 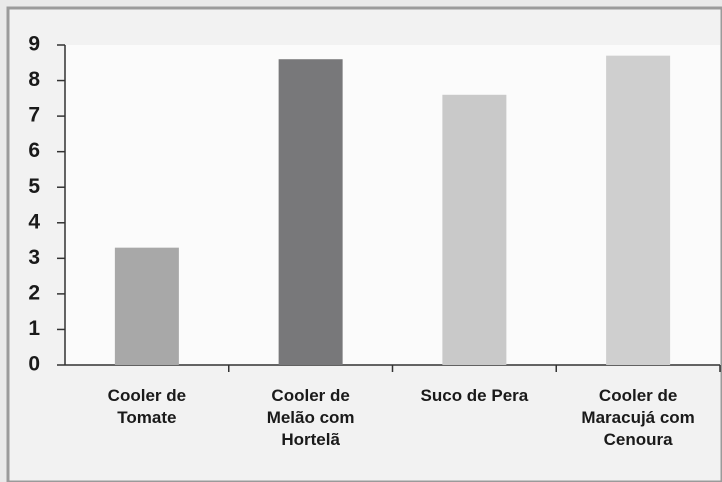 I want to click on y-tick-label: 1, so click(x=34, y=328).